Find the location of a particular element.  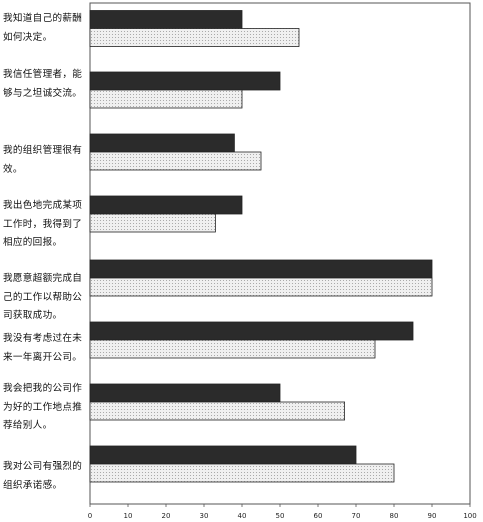

category-label-7: 我会把我的公司作为好的工作地点推荐给别人。 is located at coordinates (43, 407).